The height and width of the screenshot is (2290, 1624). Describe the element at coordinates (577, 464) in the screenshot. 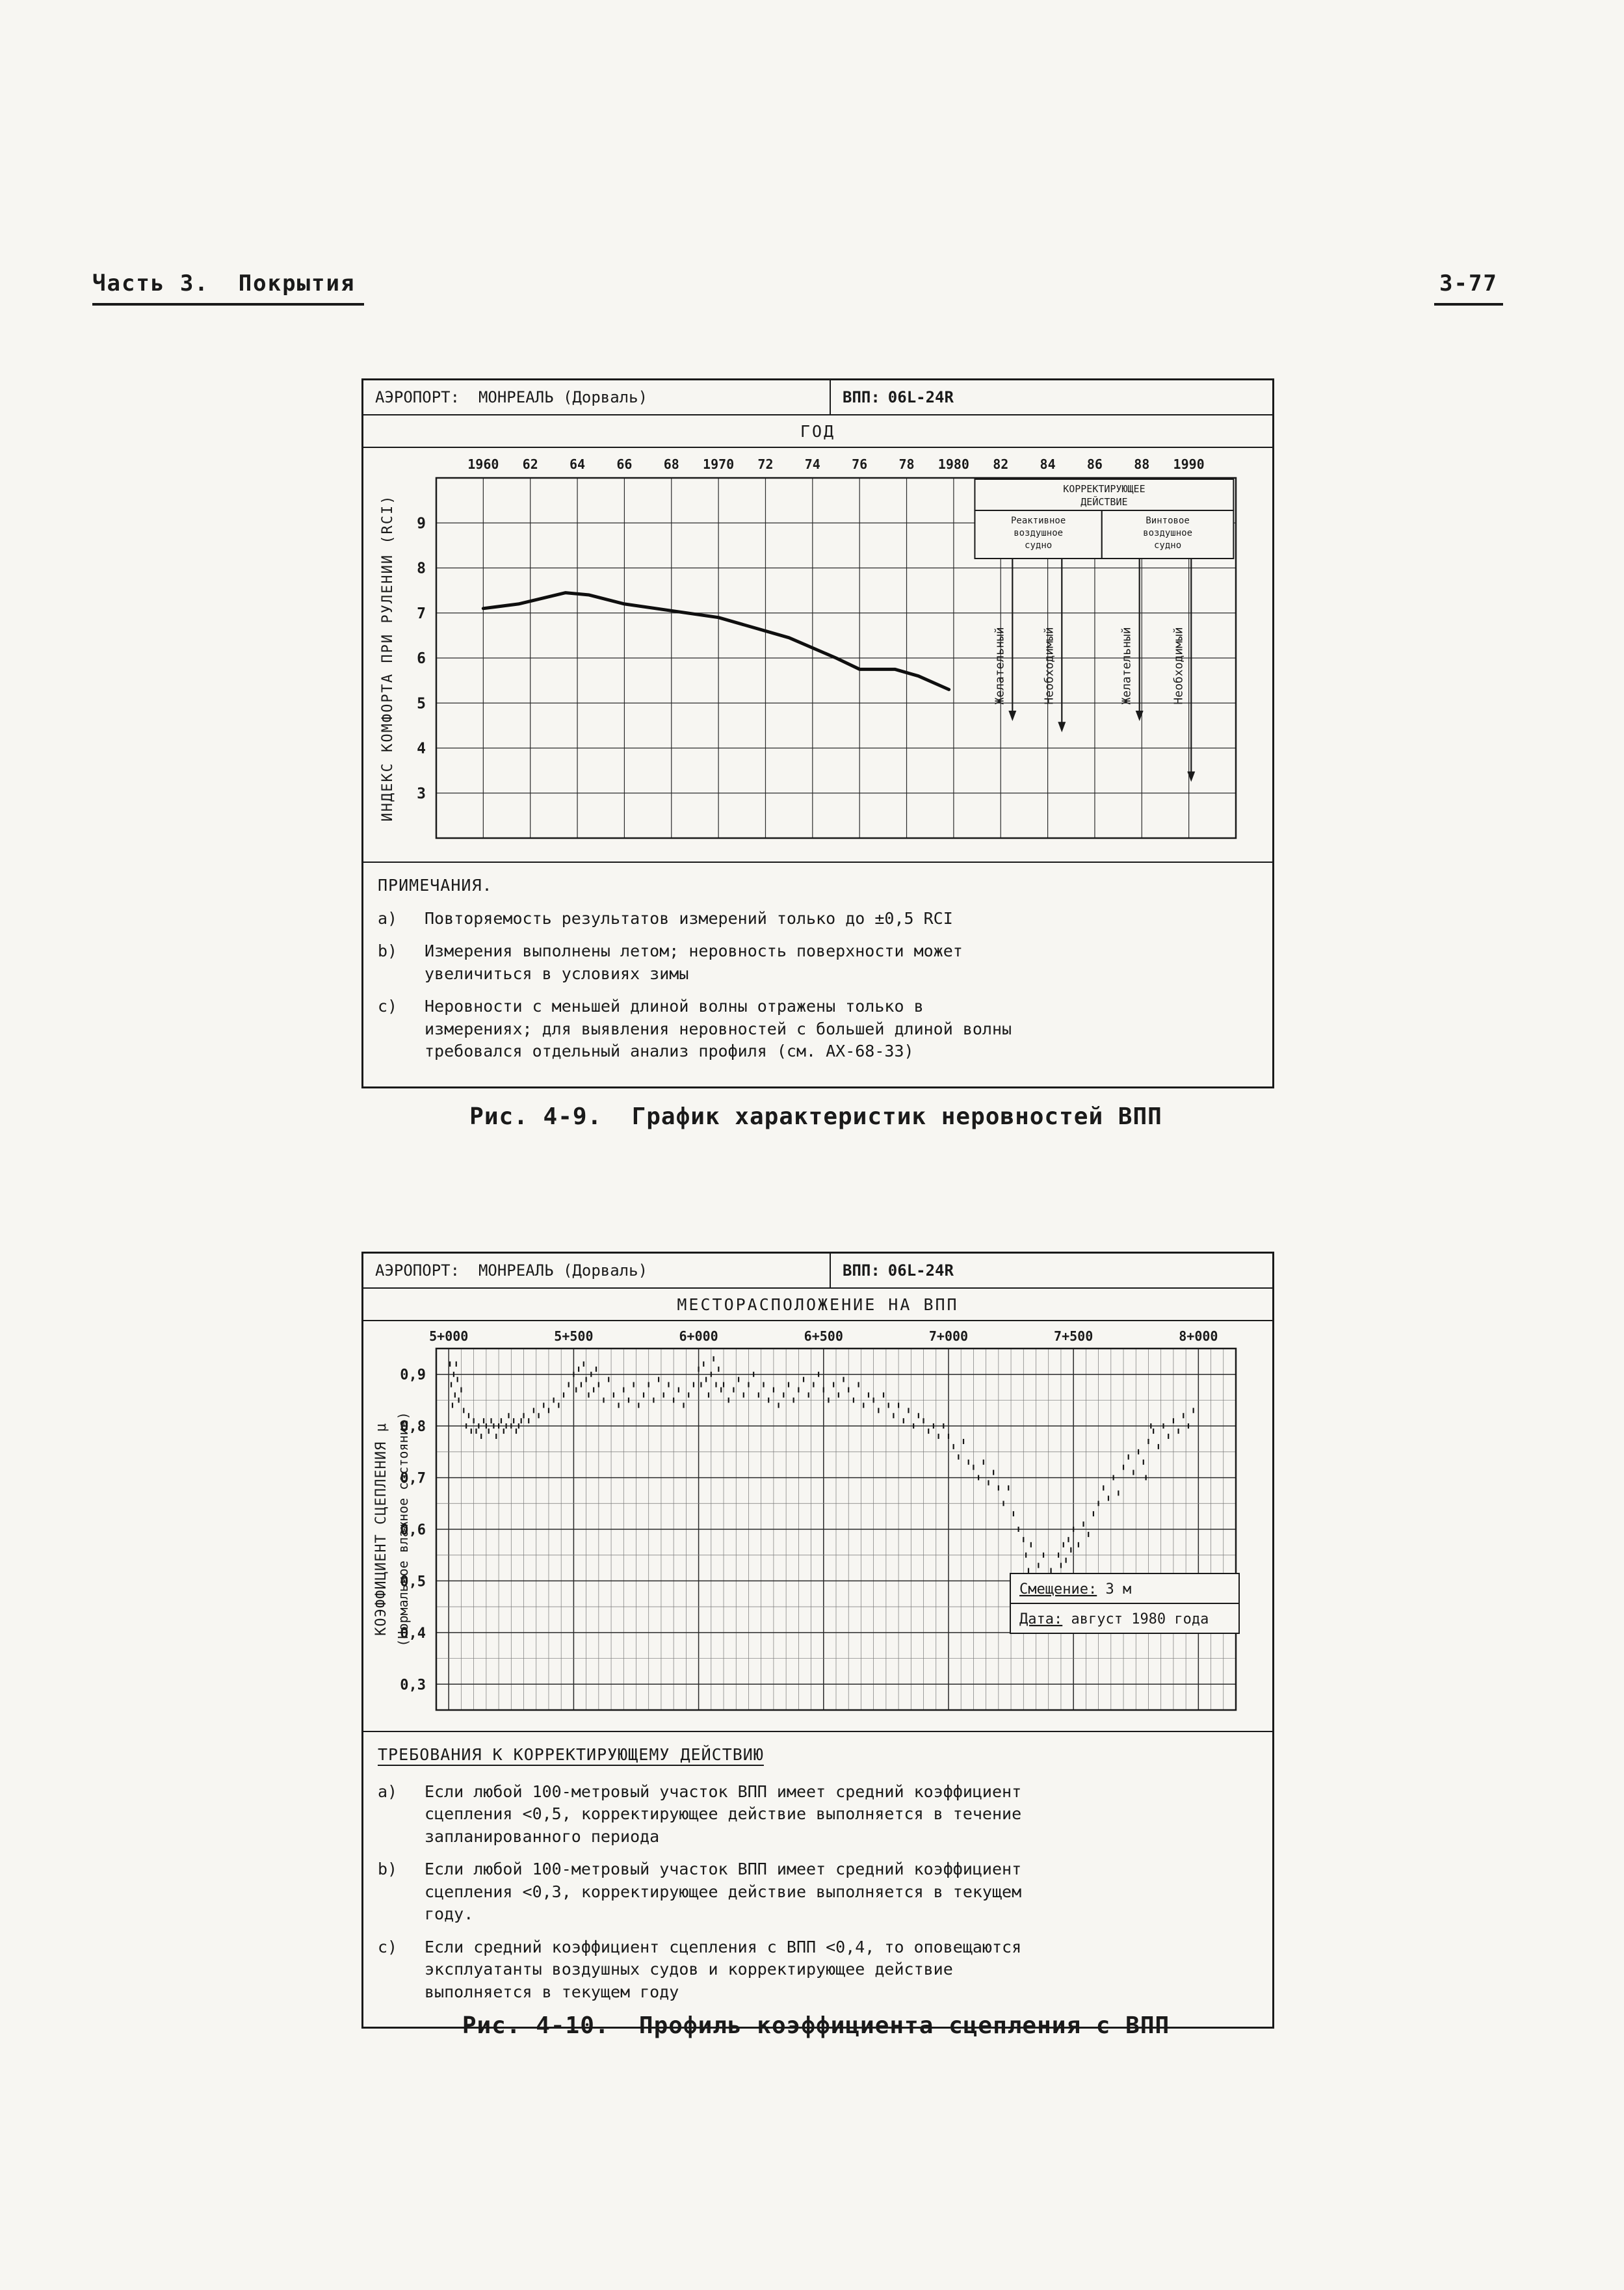

I see `svg-text: 64` at that location.